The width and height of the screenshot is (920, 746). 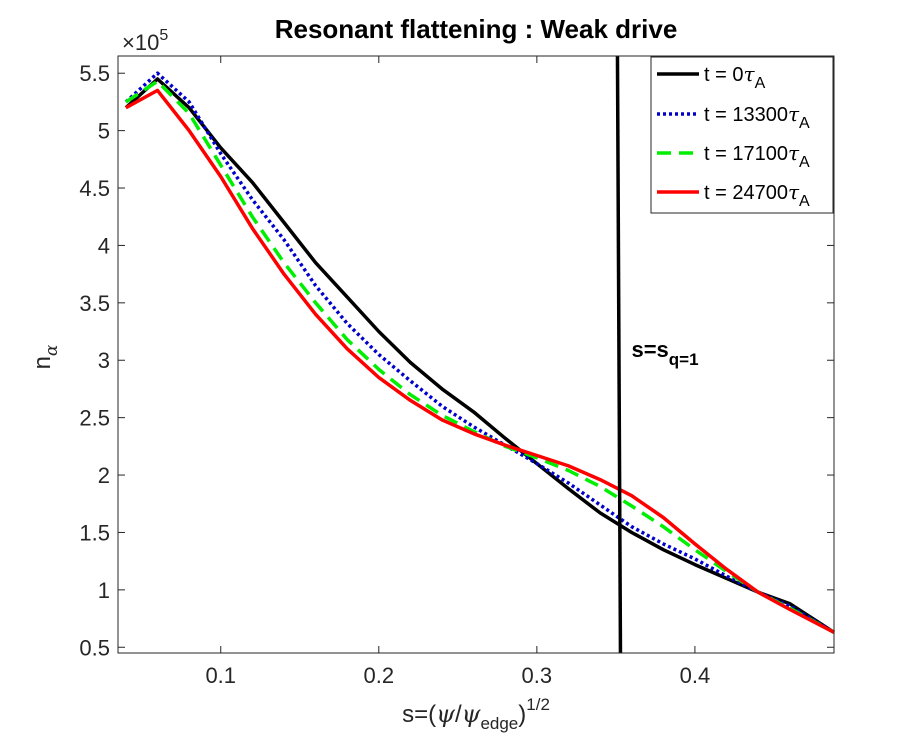 What do you see at coordinates (94, 188) in the screenshot?
I see `y-tick-label: 4.5` at bounding box center [94, 188].